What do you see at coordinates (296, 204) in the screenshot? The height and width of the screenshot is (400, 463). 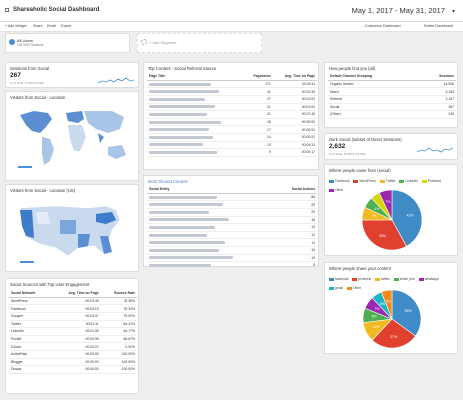 I see `table-cell: 29` at bounding box center [296, 204].